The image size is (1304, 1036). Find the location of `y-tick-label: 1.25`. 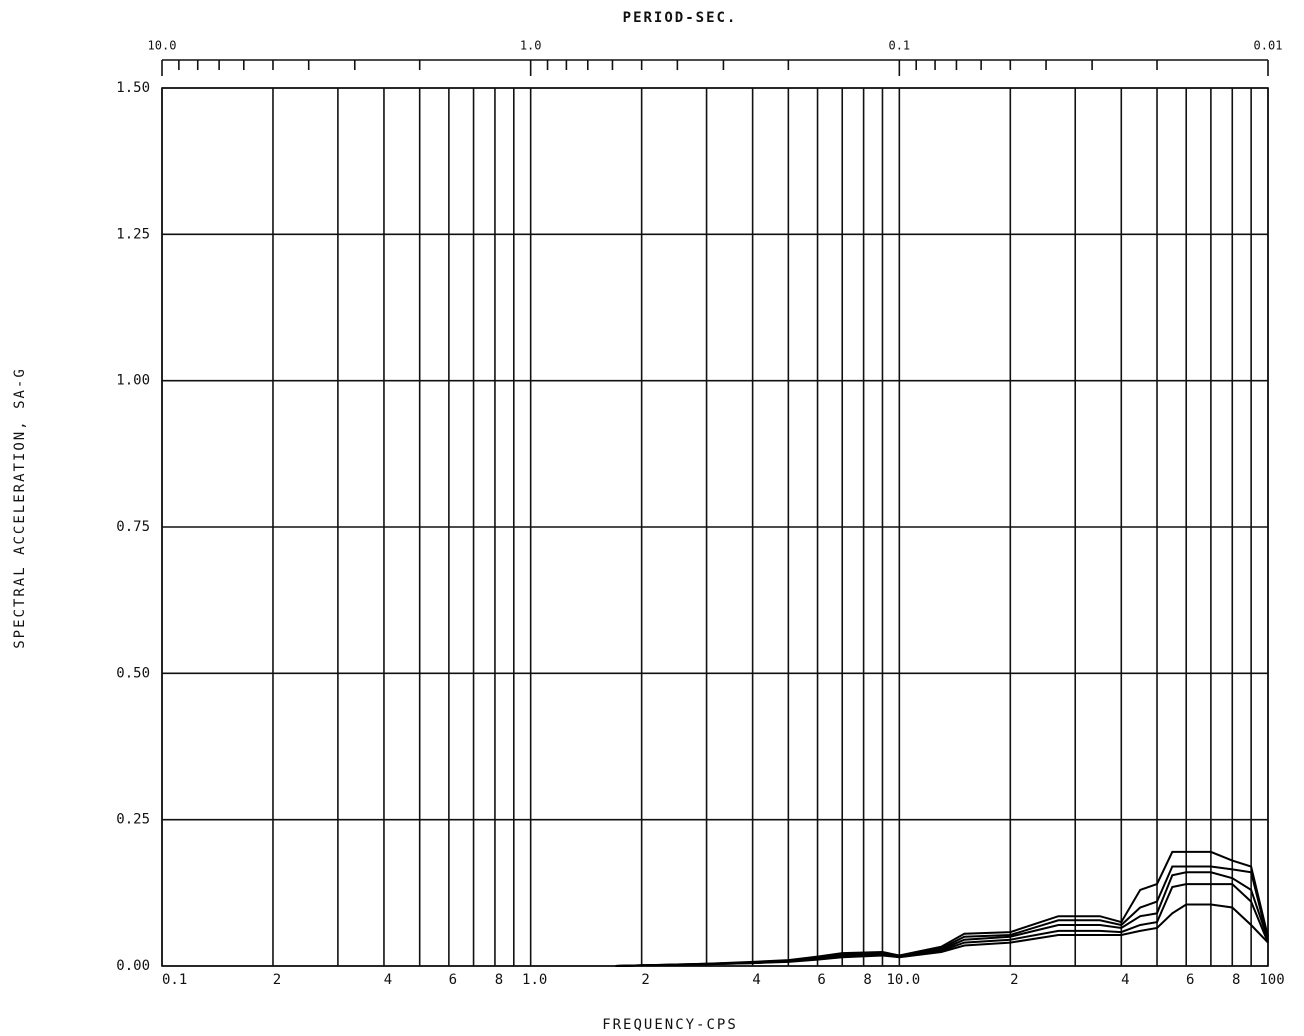

y-tick-label: 1.25 is located at coordinates (133, 234).